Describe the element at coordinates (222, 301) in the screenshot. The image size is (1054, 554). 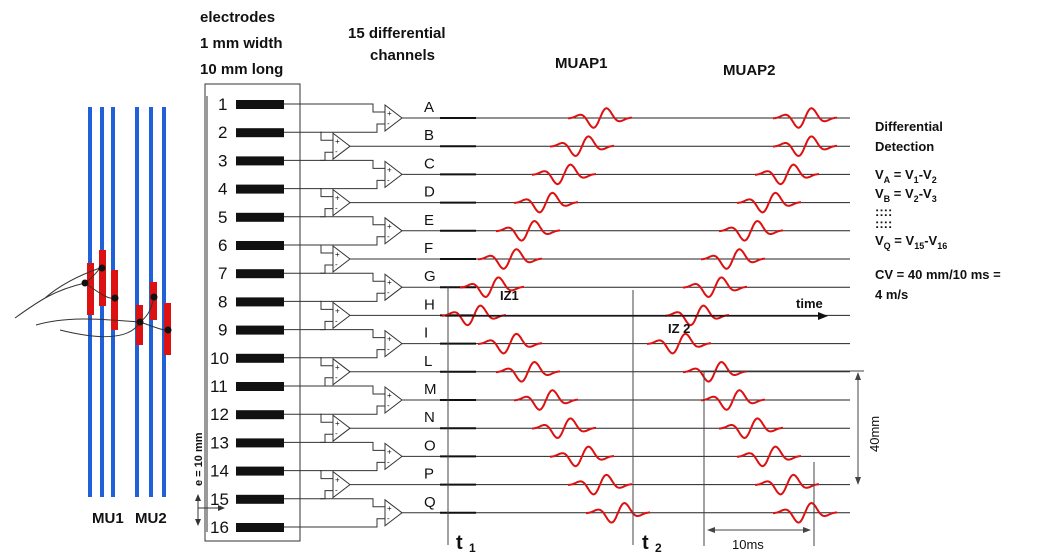
I see `electrode-number: 8` at that location.